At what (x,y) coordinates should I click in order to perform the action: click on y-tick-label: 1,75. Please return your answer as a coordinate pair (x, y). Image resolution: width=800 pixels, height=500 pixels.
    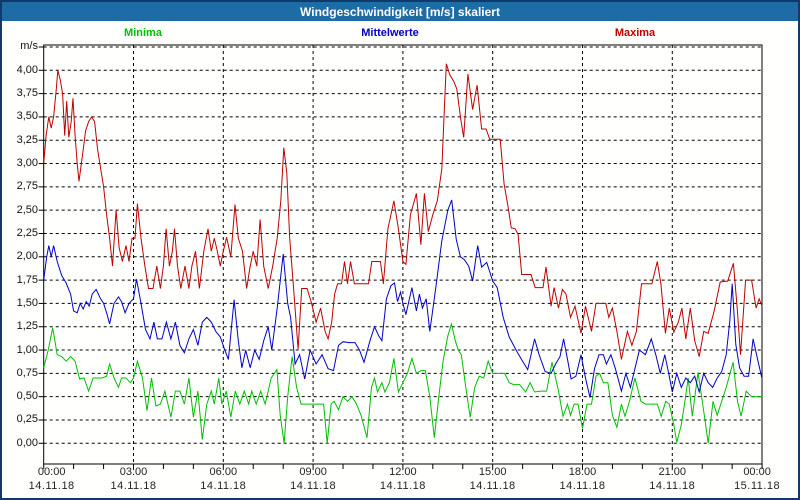
    Looking at the image, I should click on (27, 279).